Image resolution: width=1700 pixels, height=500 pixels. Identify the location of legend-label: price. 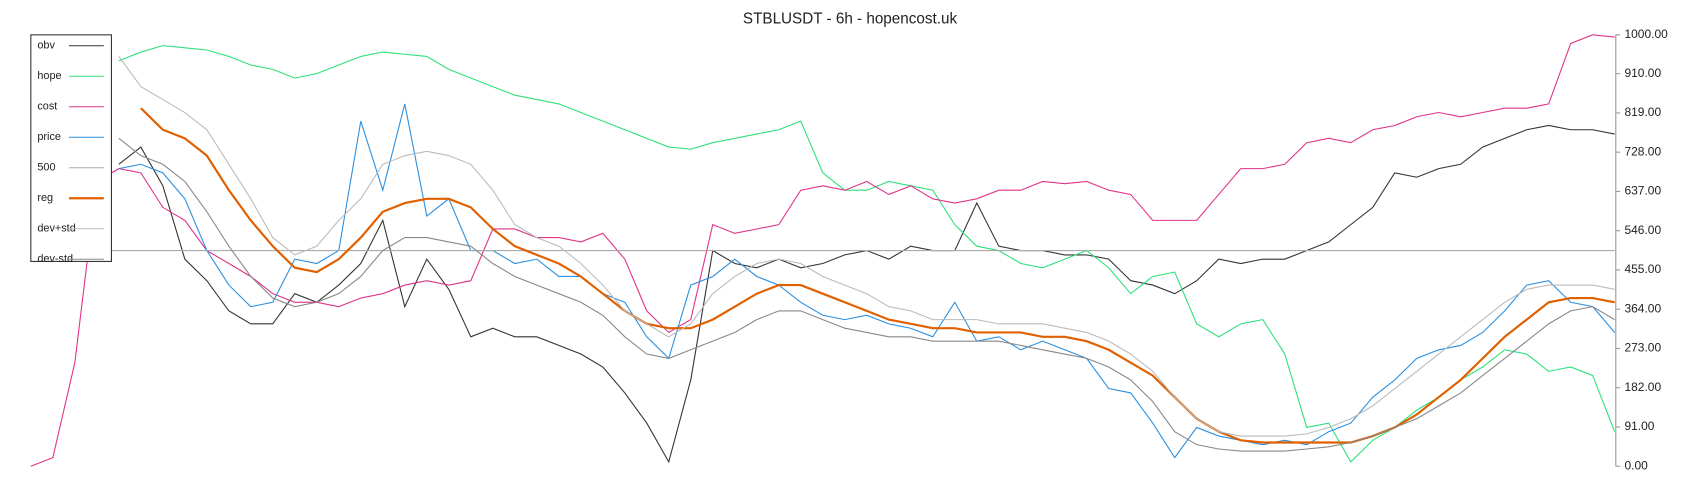
(49, 137).